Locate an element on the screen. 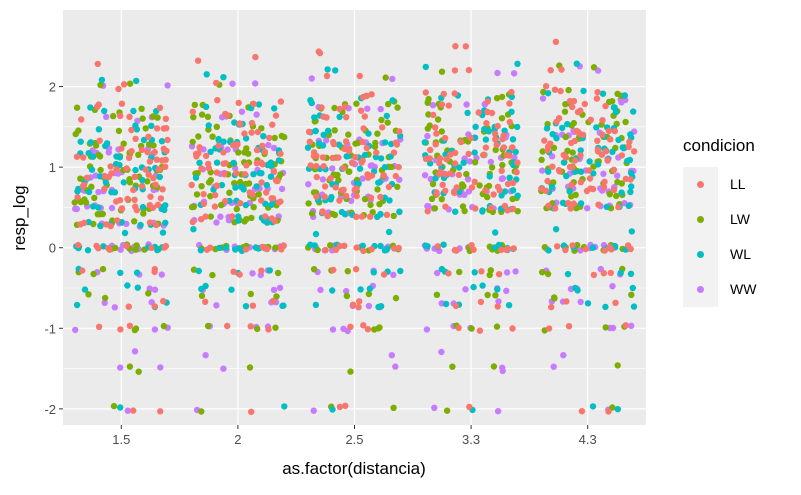  x-axis: 1.5 2 2.5 3.3 4.3 is located at coordinates (354, 436).